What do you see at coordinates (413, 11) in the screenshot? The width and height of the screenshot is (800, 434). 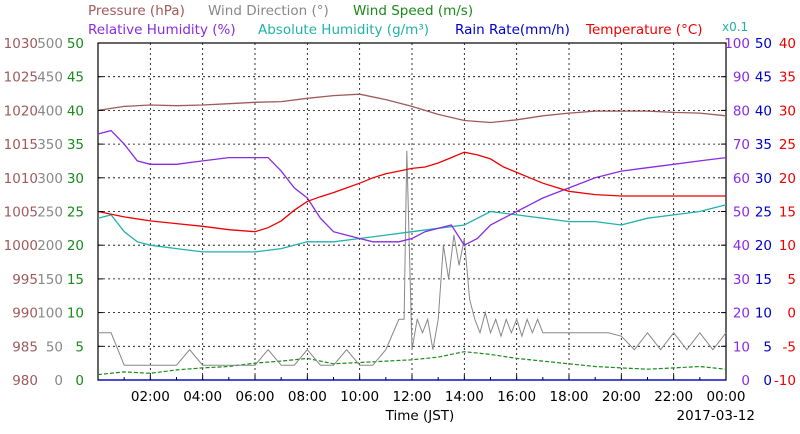 I see `legend-wind-speed: Wind Speed (m/s)` at bounding box center [413, 11].